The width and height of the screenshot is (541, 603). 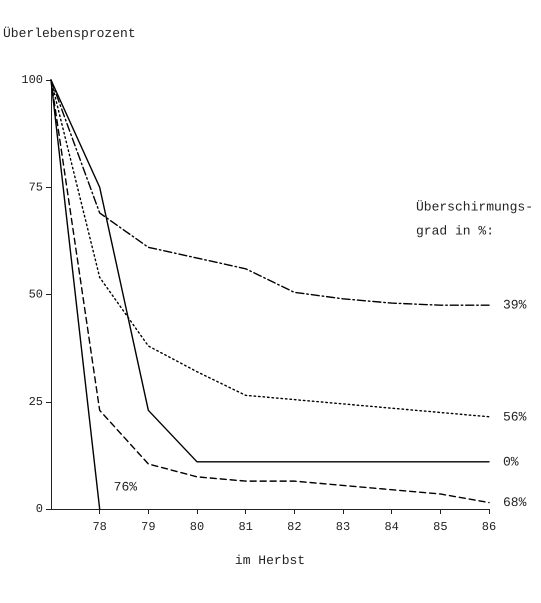 I want to click on legend-title: Überschirmungs- grad in %:, so click(x=475, y=219).